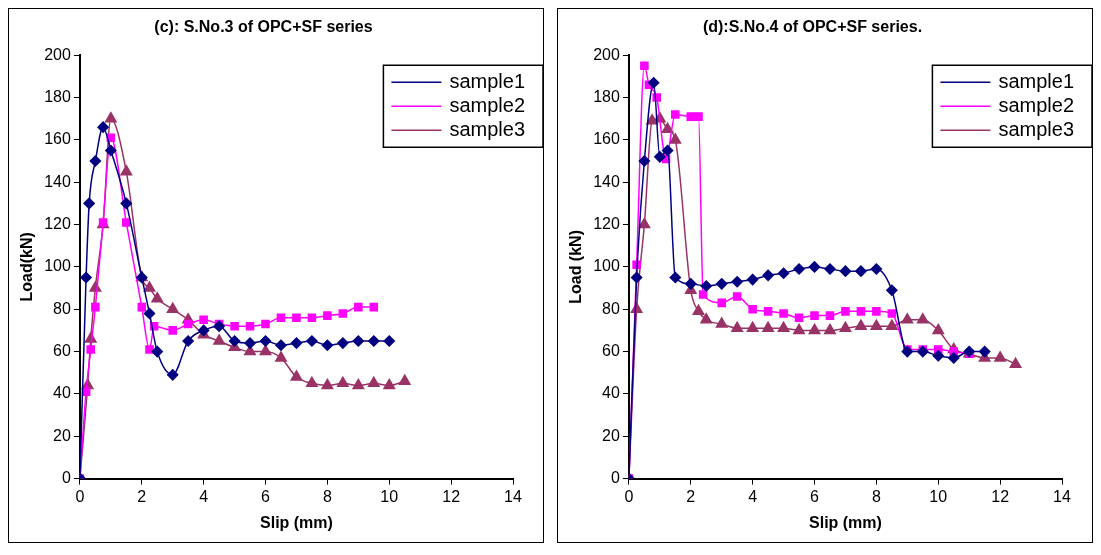 This screenshot has width=1101, height=555. What do you see at coordinates (812, 27) in the screenshot?
I see `chart-title: (d):S.No.4 of OPC+SF series.` at bounding box center [812, 27].